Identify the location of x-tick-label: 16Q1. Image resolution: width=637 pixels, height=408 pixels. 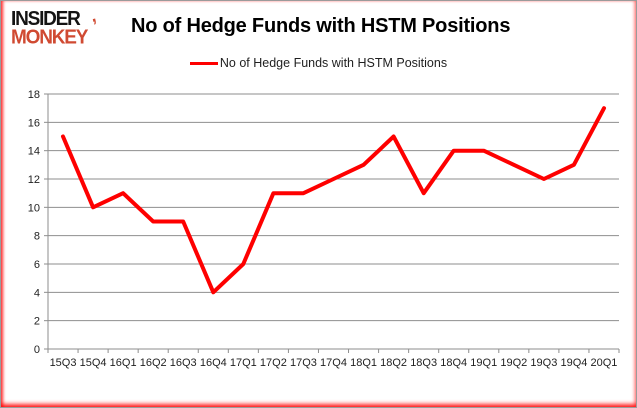
(123, 363).